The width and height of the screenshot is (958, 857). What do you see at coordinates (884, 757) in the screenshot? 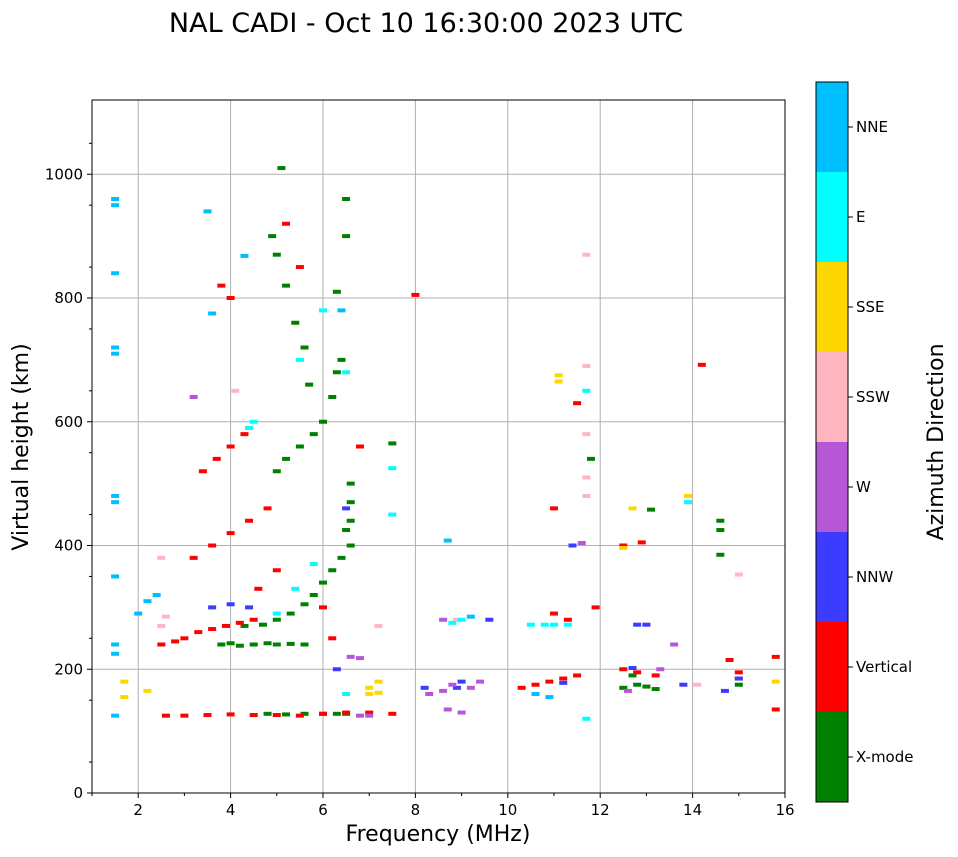
I see `colorbar-label: X-mode` at bounding box center [884, 757].